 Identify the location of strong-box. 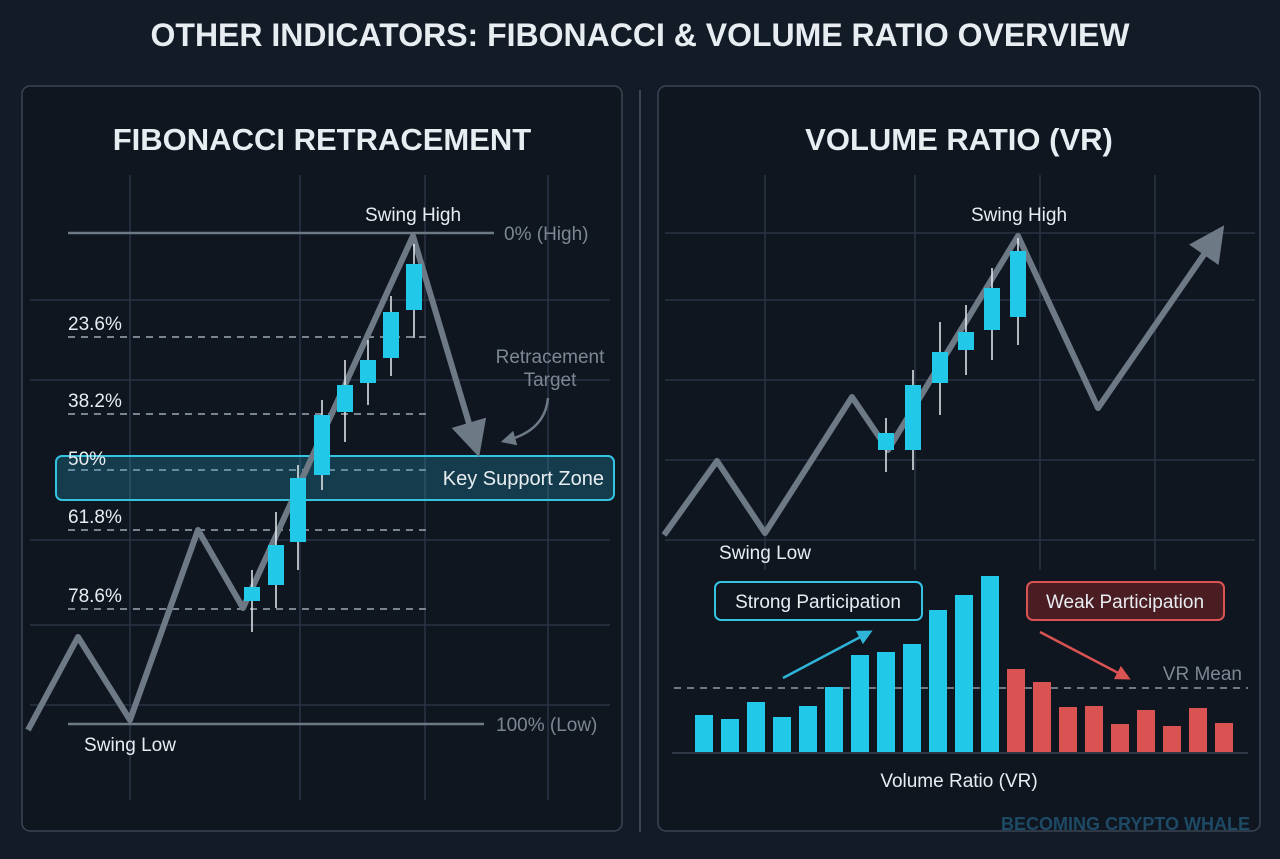
(818, 601).